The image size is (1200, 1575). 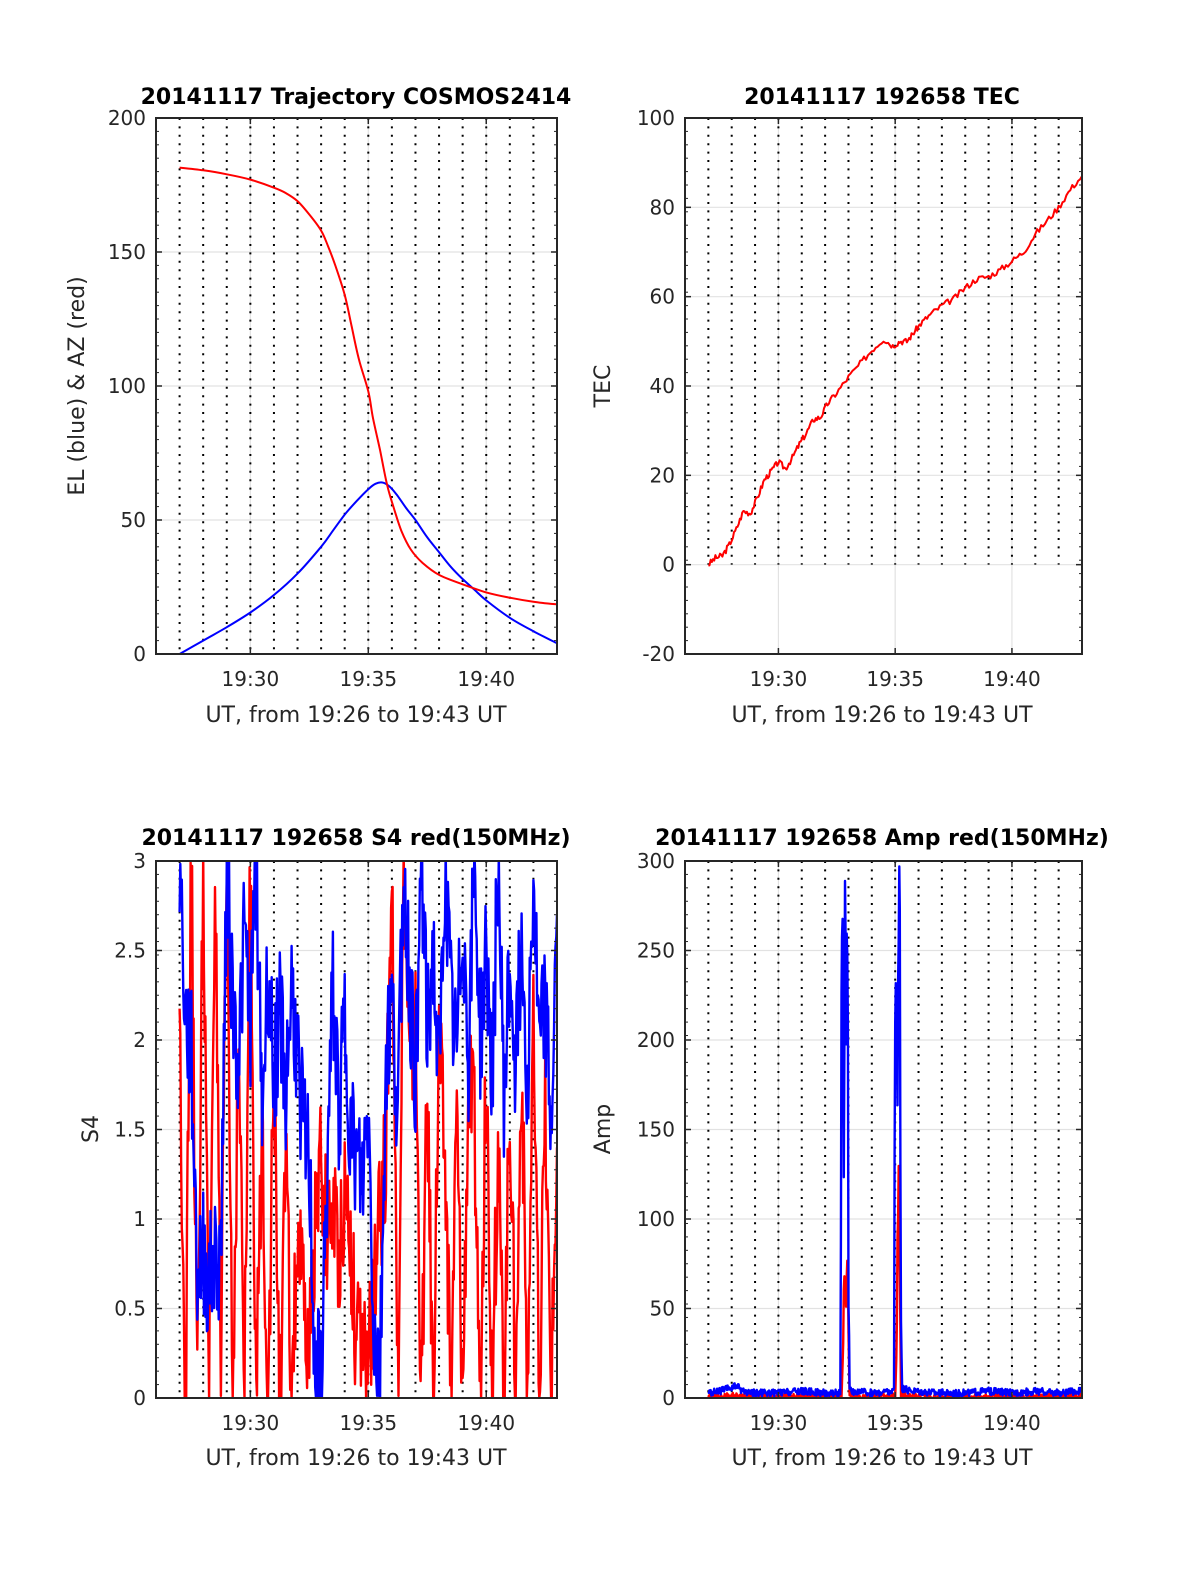 I want to click on y-tick-label: 1.5, so click(x=130, y=1130).